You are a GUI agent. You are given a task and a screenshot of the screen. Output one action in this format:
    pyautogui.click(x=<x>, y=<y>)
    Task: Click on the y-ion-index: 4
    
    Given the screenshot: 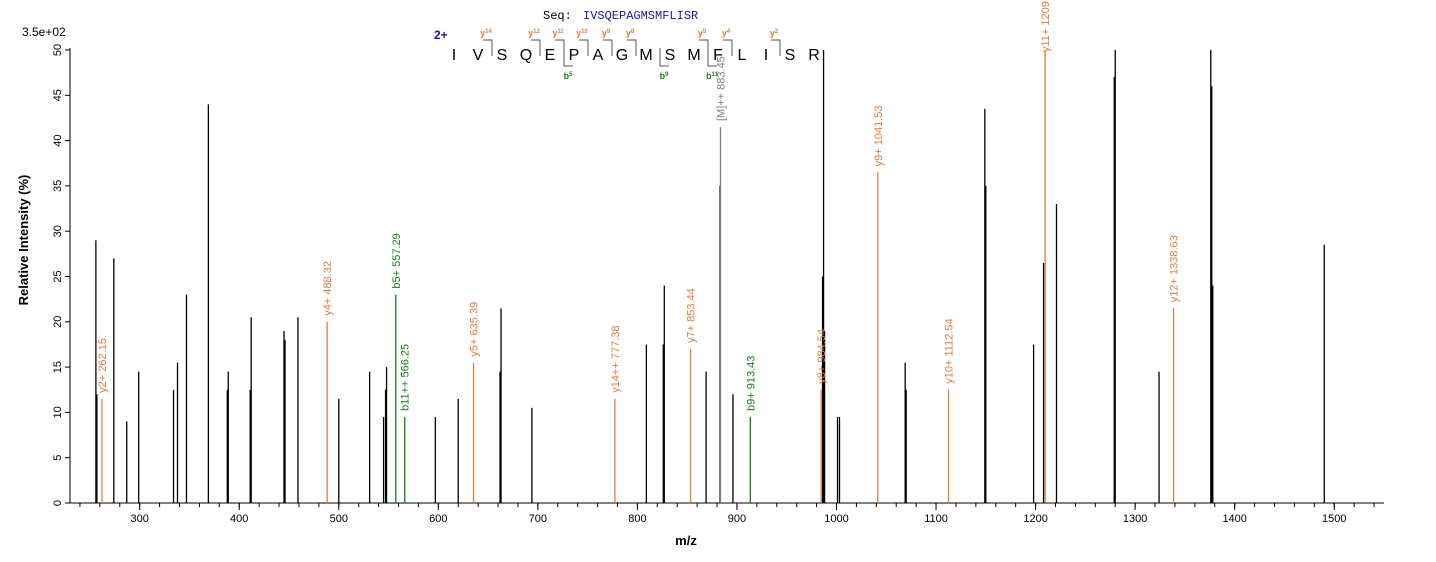 What is the action you would take?
    pyautogui.click(x=729, y=32)
    